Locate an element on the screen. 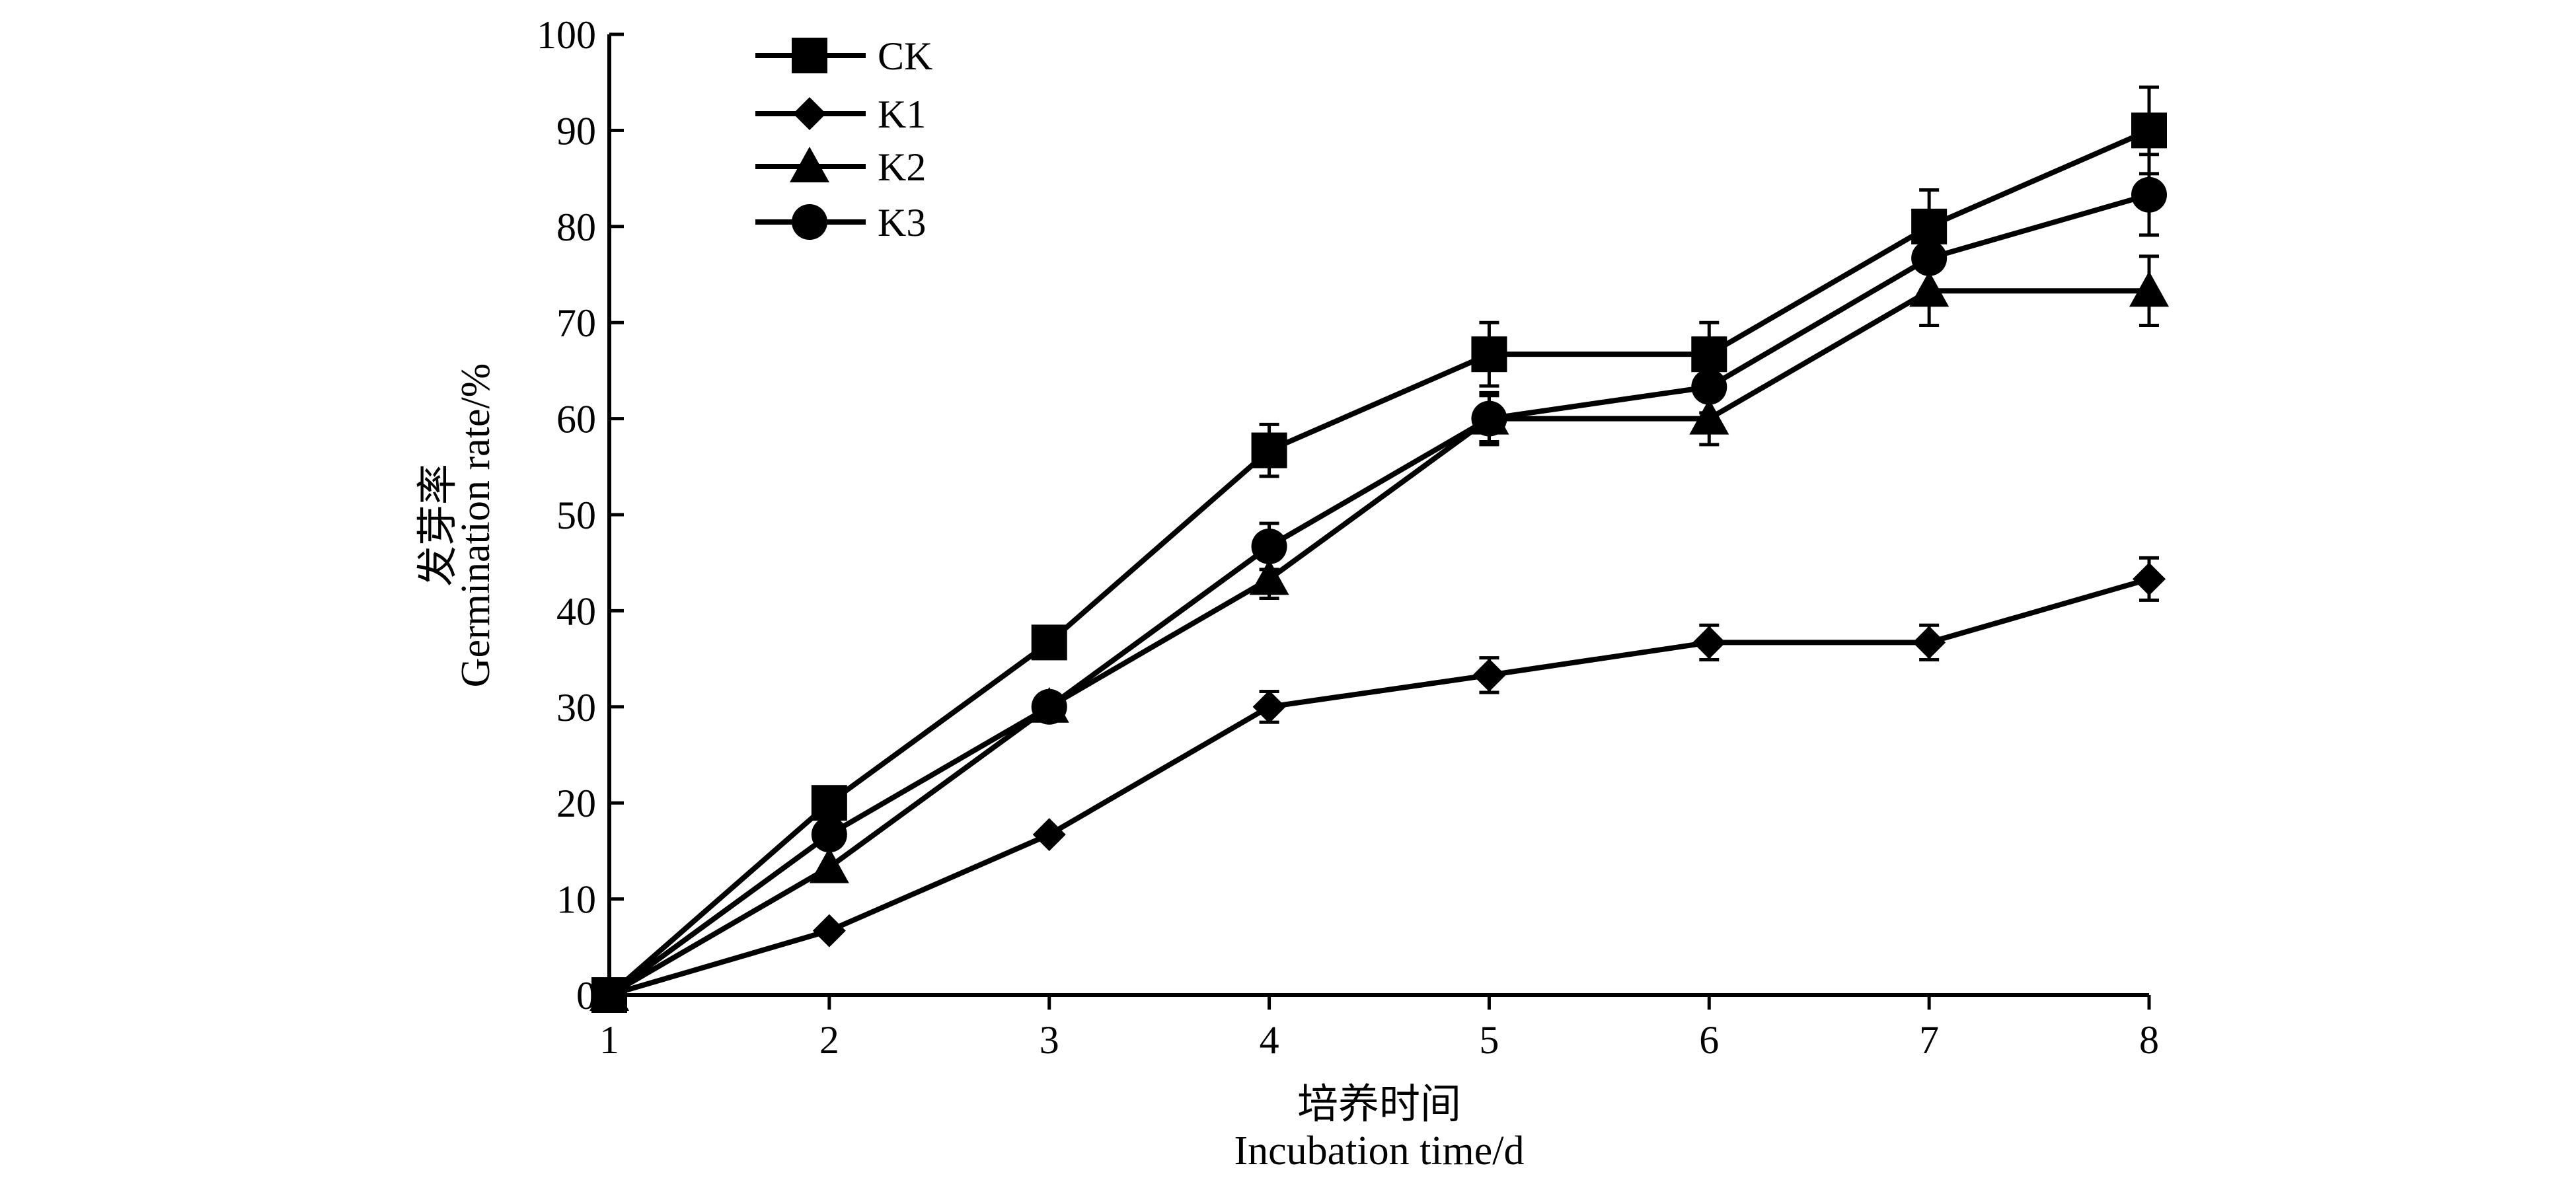 The width and height of the screenshot is (2576, 1186). legend-item-ck: CK is located at coordinates (843, 56).